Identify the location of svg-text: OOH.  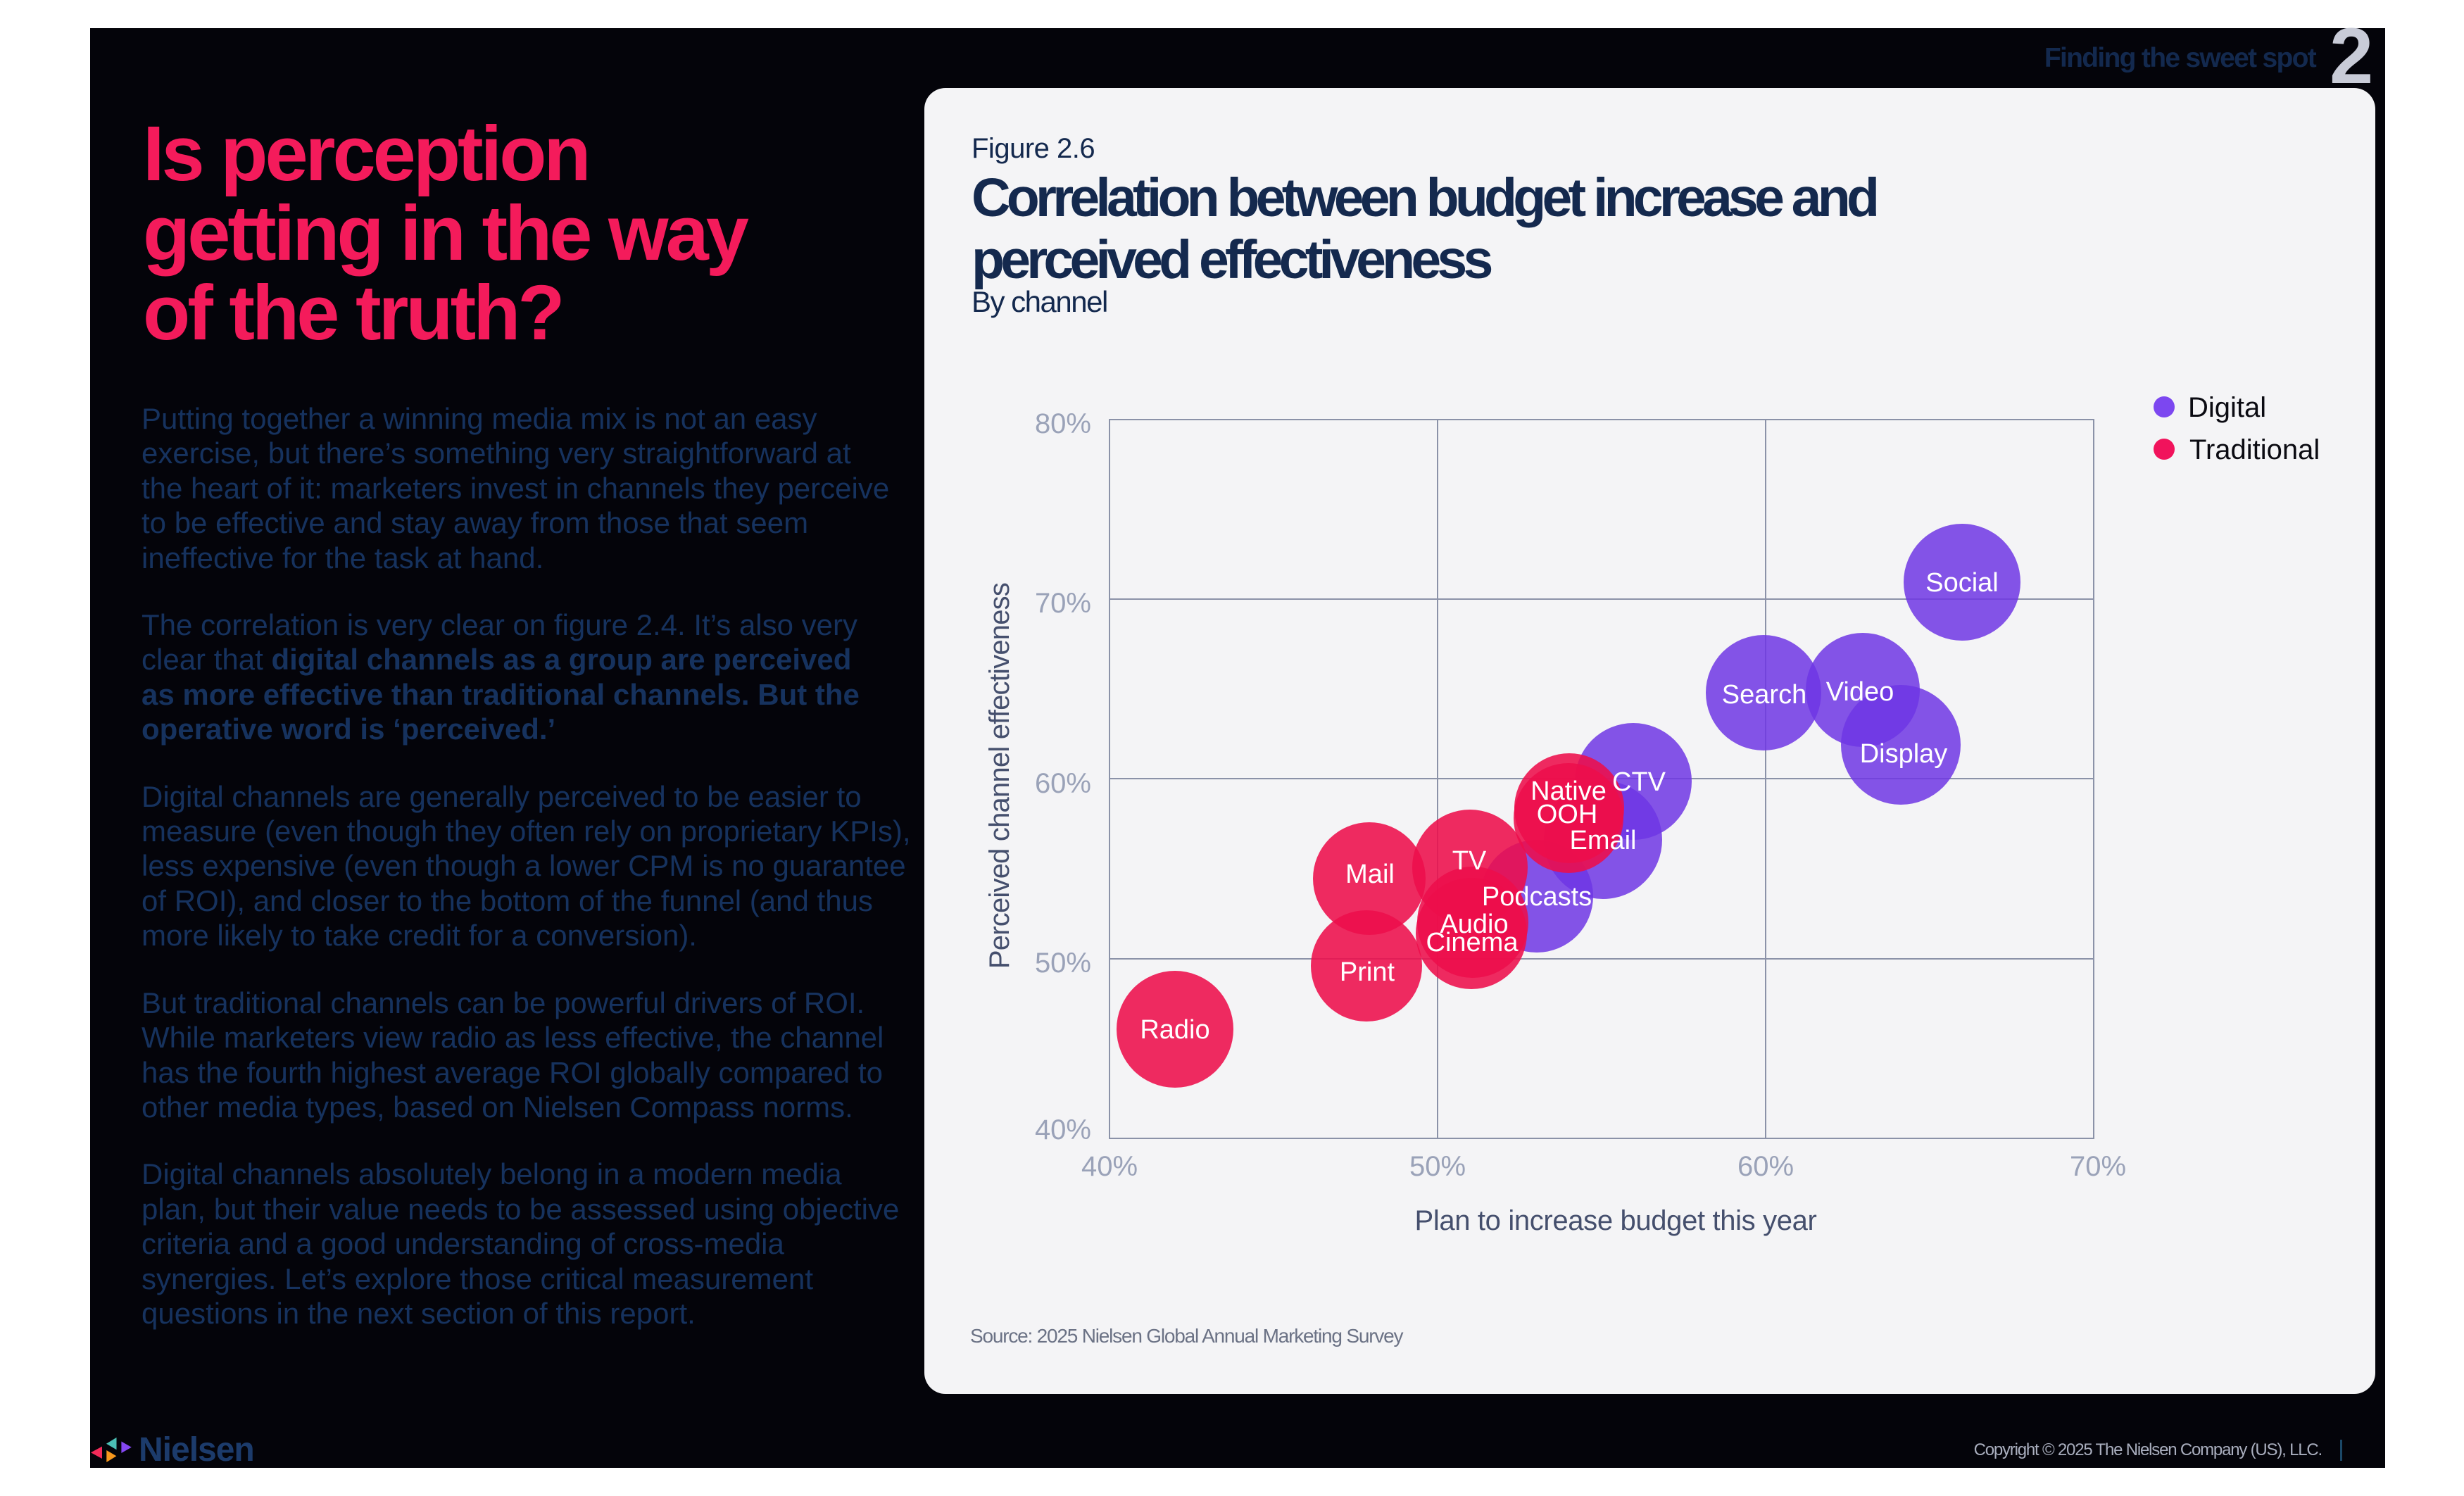
(1567, 814).